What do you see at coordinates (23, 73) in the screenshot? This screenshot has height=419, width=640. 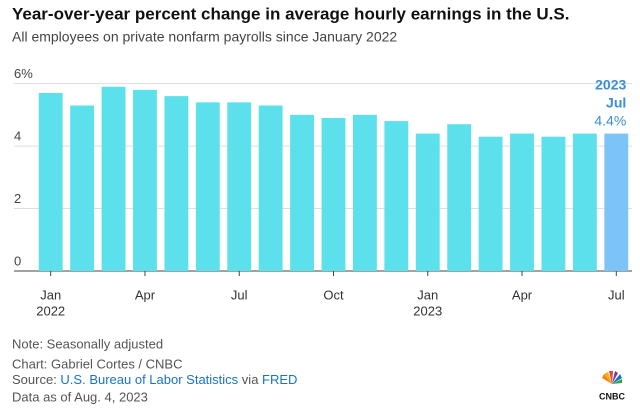 I see `y-tick-label: 6%` at bounding box center [23, 73].